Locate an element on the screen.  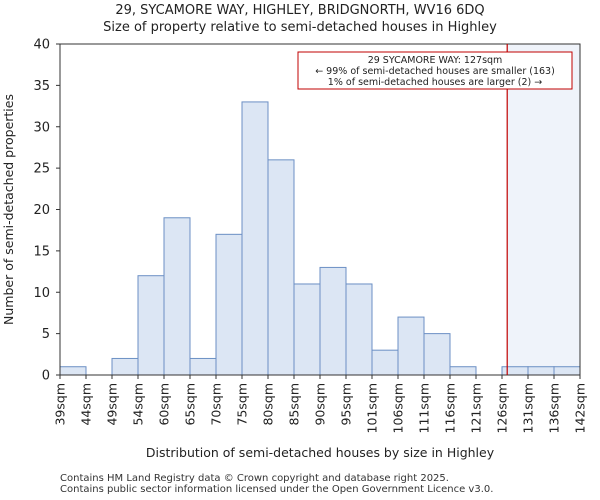
x-tick-label: 90sqm is located at coordinates (320, 404).